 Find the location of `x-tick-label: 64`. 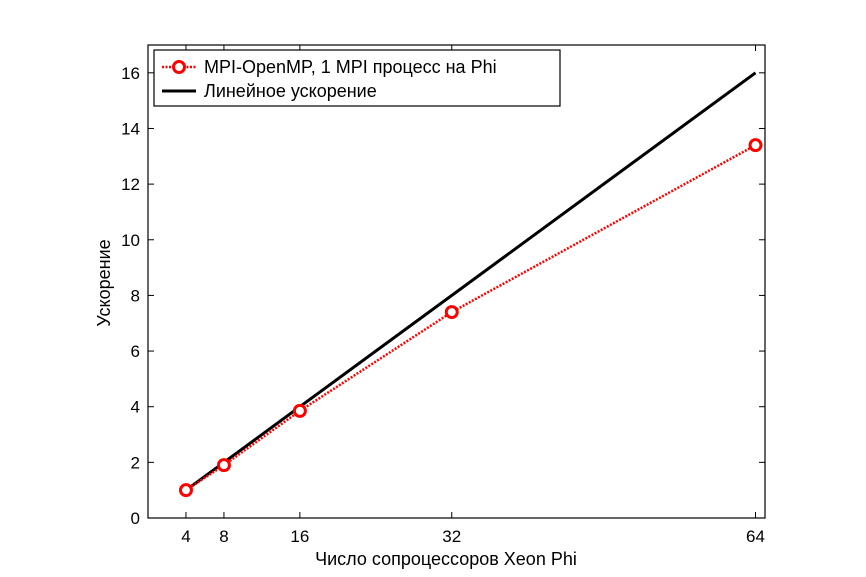

x-tick-label: 64 is located at coordinates (755, 536).